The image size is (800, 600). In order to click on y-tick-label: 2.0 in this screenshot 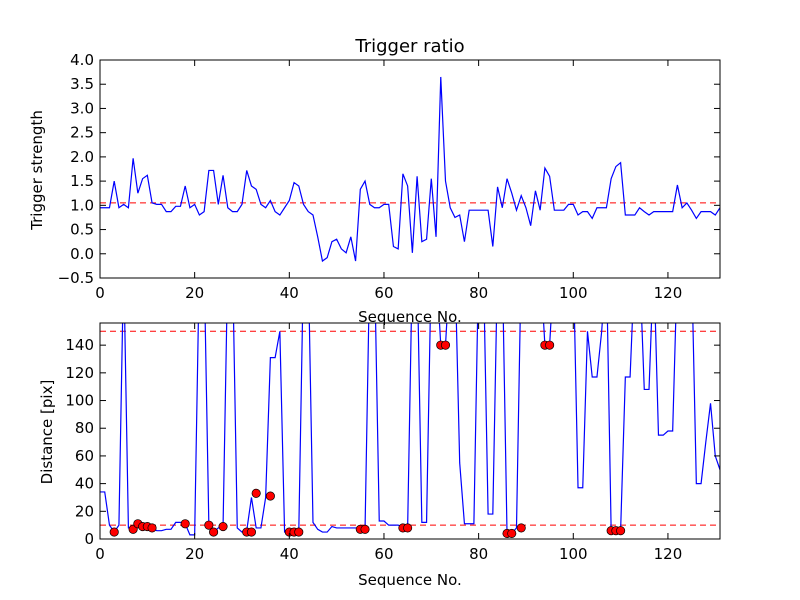, I will do `click(82, 157)`.